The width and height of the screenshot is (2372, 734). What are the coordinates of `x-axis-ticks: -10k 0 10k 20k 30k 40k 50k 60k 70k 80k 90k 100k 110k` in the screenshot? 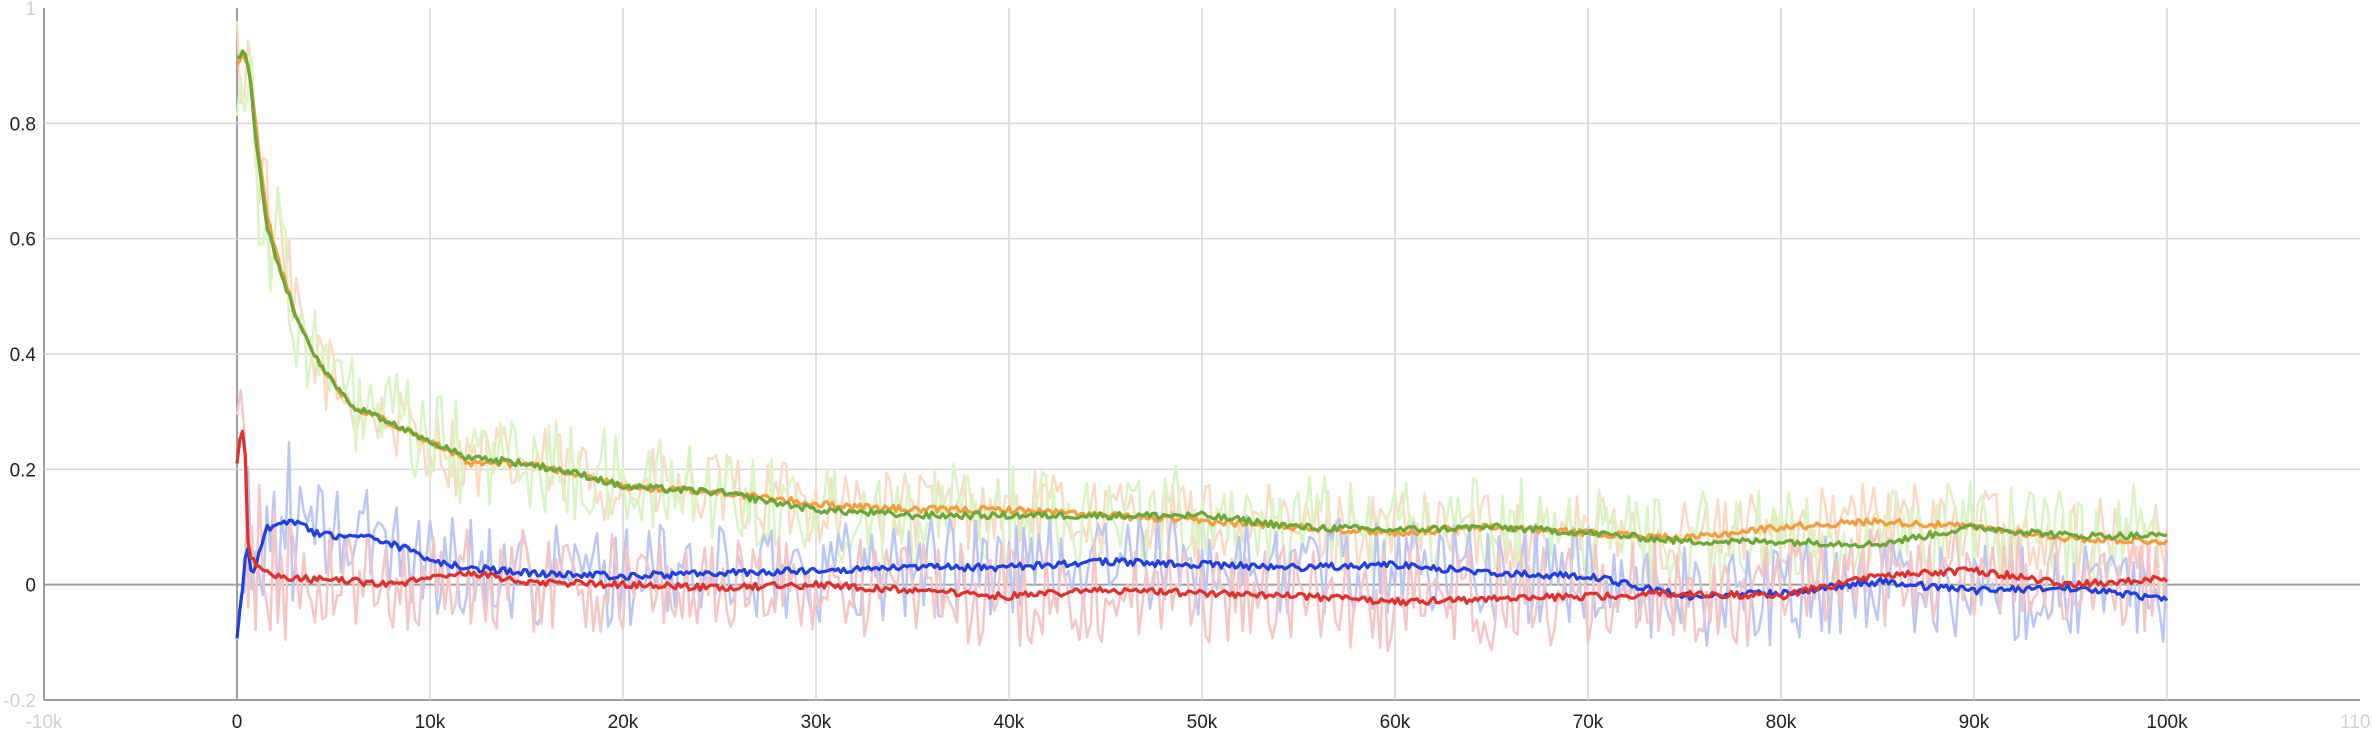 It's located at (1199, 722).